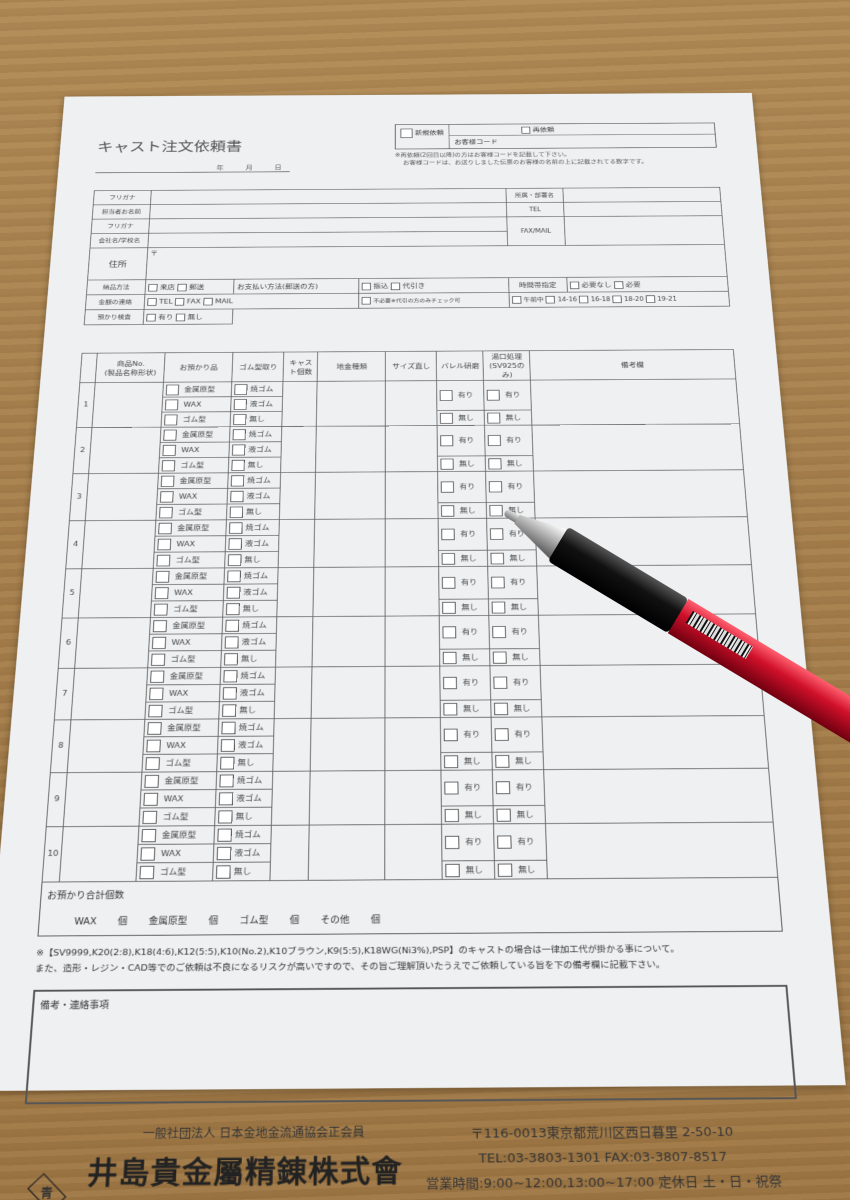  What do you see at coordinates (644, 231) in the screenshot?
I see `faxmail-field` at bounding box center [644, 231].